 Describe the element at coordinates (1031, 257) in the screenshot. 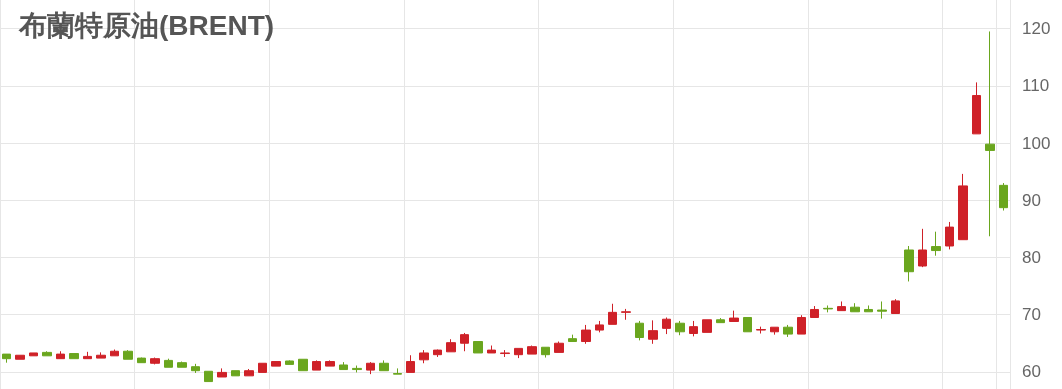

I see `y-tick-label: 80` at that location.